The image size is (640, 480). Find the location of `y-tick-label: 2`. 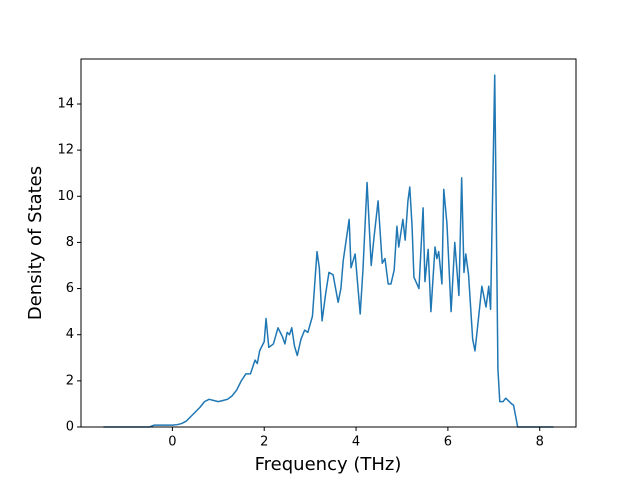

y-tick-label: 2 is located at coordinates (70, 380).